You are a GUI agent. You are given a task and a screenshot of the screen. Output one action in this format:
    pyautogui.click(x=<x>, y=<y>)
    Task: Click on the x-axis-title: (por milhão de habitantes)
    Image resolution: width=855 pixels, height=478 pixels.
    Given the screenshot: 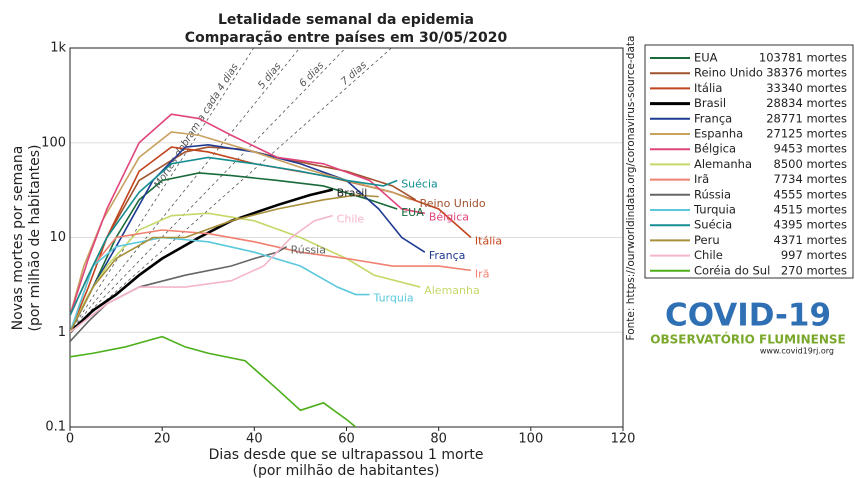 What is the action you would take?
    pyautogui.click(x=346, y=470)
    